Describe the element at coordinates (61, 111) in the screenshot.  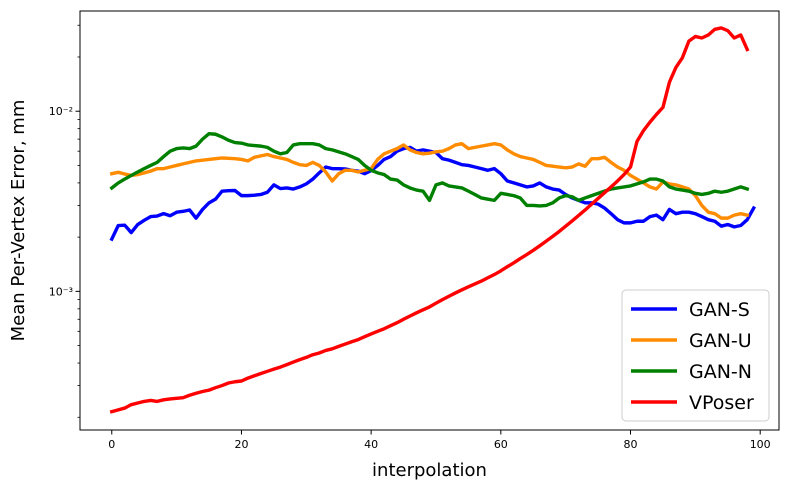
I see `y-tick-label: 10⁻²` at that location.